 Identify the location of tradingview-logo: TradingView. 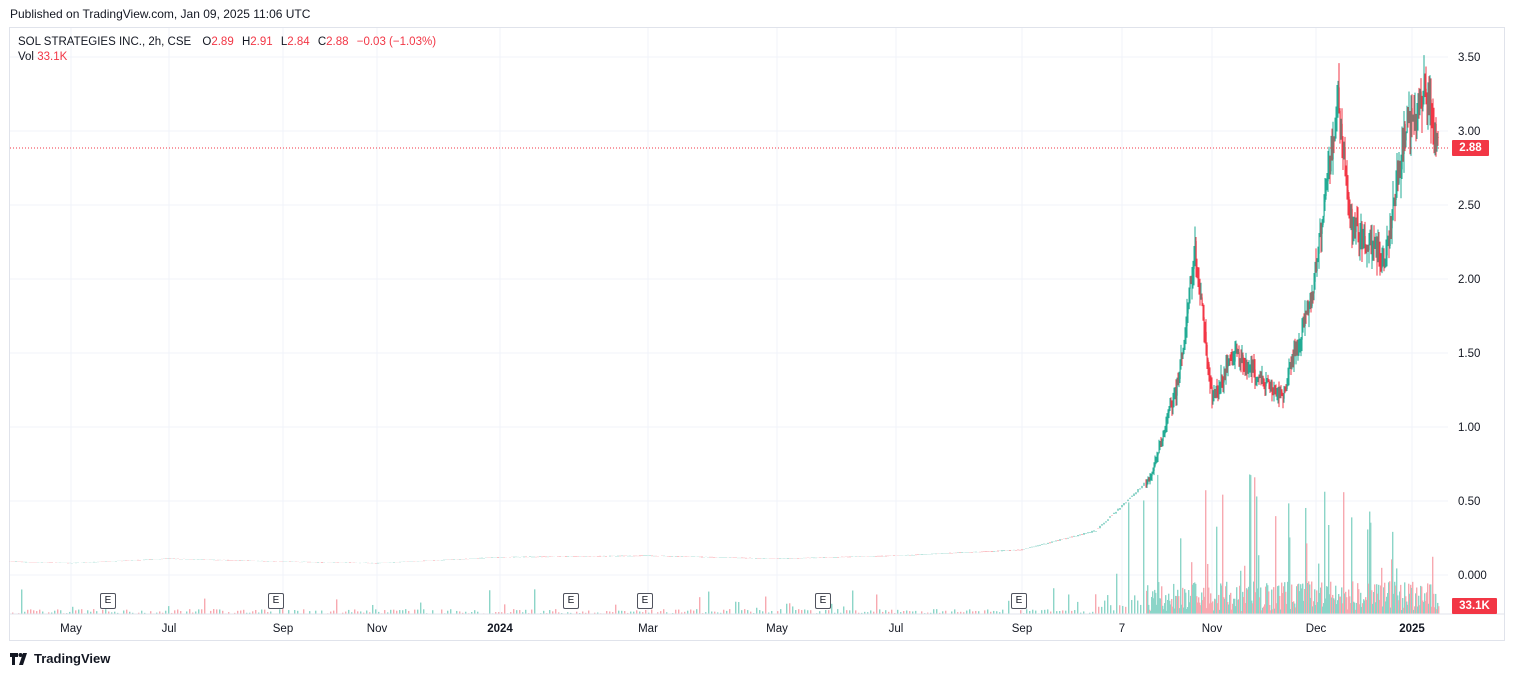
(60, 658).